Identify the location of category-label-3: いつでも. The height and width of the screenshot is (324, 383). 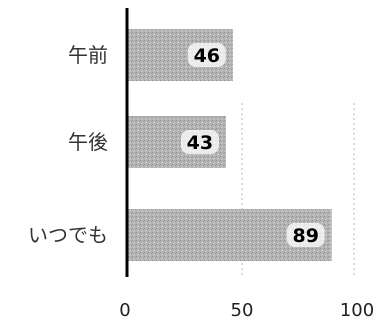
(68, 235).